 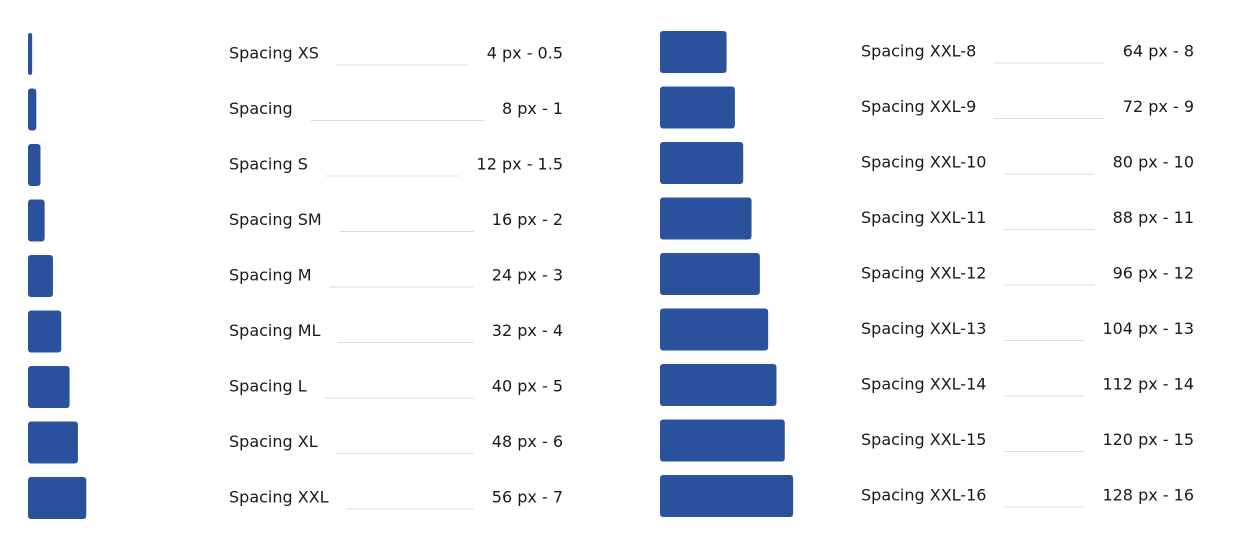 I want to click on spacing-name: Spacing XXL-15, so click(x=923, y=439).